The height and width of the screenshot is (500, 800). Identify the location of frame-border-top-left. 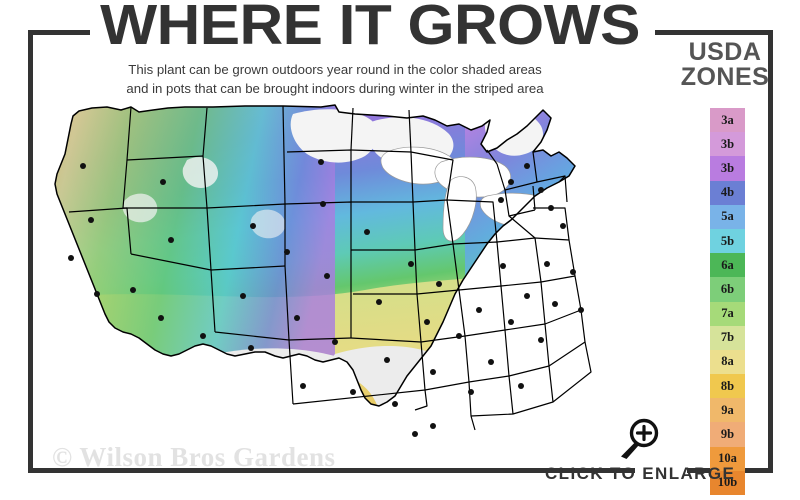
(59, 32).